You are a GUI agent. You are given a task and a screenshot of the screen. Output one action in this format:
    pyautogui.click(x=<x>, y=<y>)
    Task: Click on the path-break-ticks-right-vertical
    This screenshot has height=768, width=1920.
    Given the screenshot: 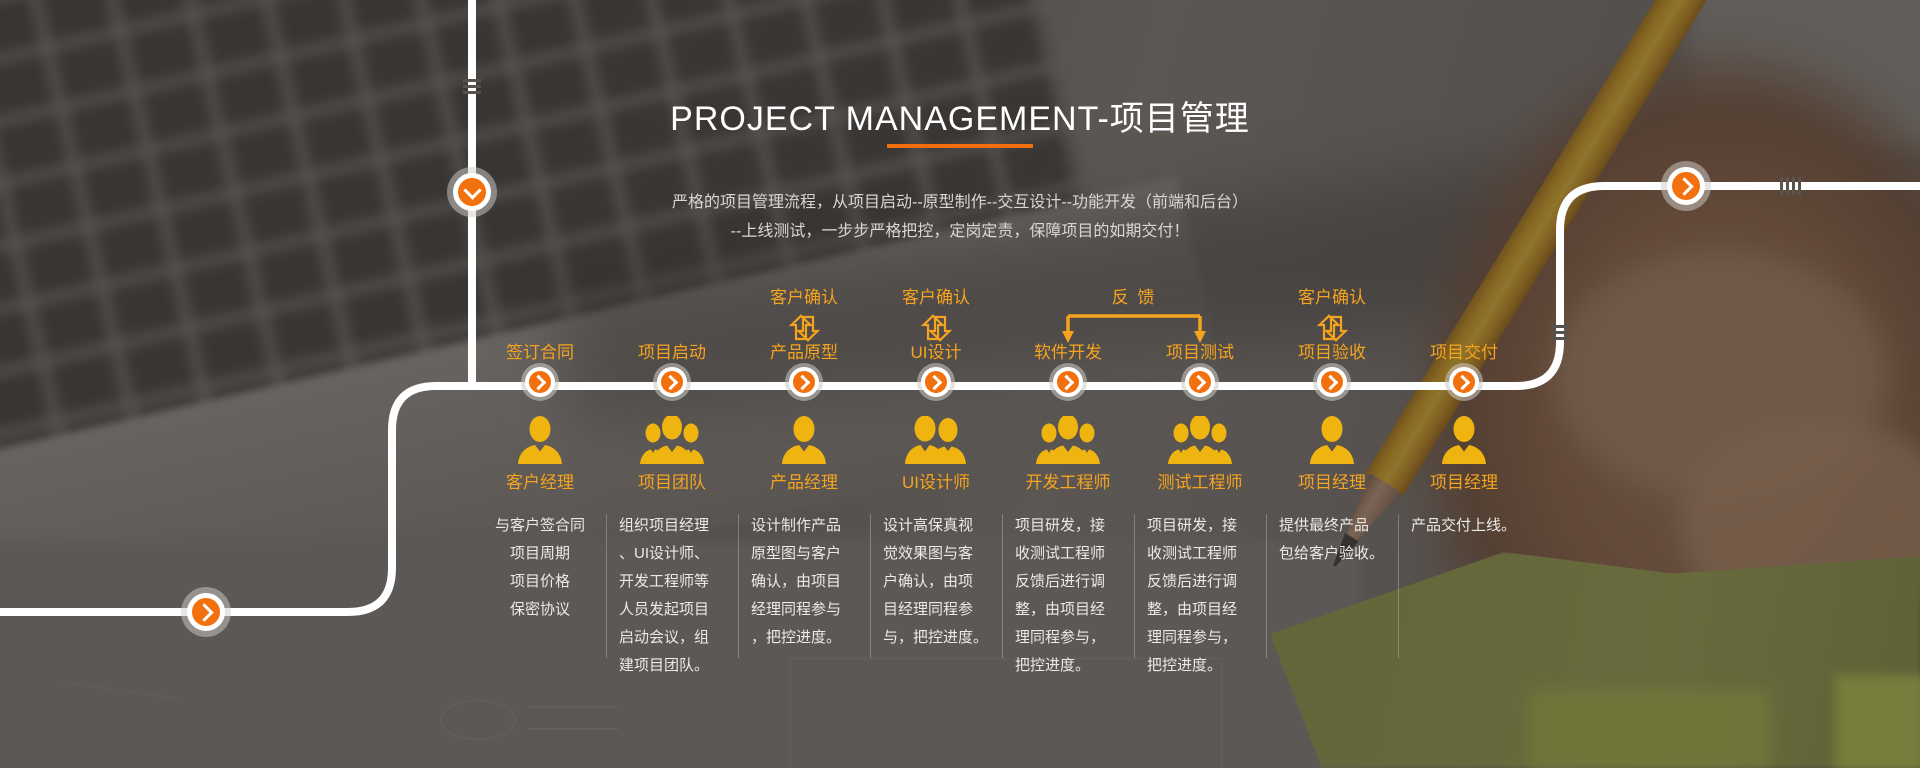 What is the action you would take?
    pyautogui.click(x=1560, y=332)
    